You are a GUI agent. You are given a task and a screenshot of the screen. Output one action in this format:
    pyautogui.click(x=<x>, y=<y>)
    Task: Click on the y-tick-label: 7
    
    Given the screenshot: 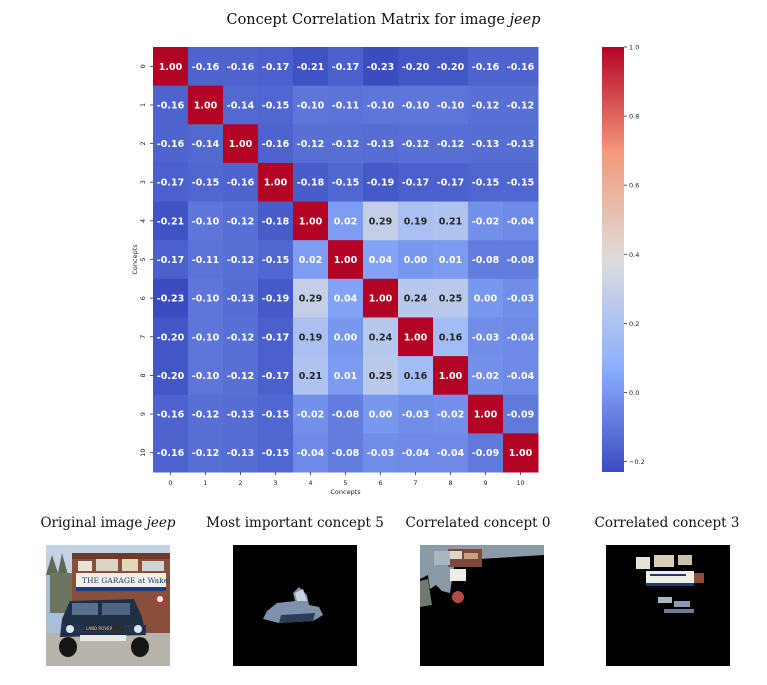 What is the action you would take?
    pyautogui.click(x=143, y=337)
    